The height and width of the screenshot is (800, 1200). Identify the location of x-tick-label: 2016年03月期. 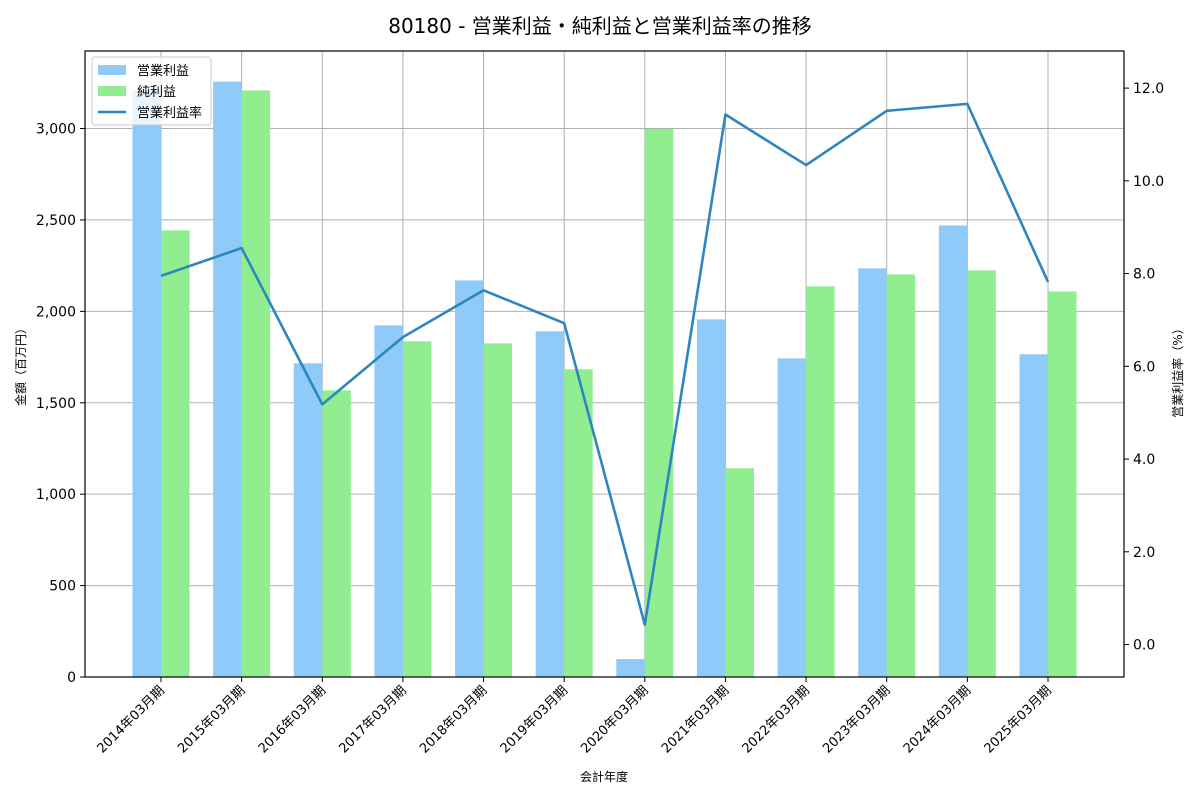
(292, 719).